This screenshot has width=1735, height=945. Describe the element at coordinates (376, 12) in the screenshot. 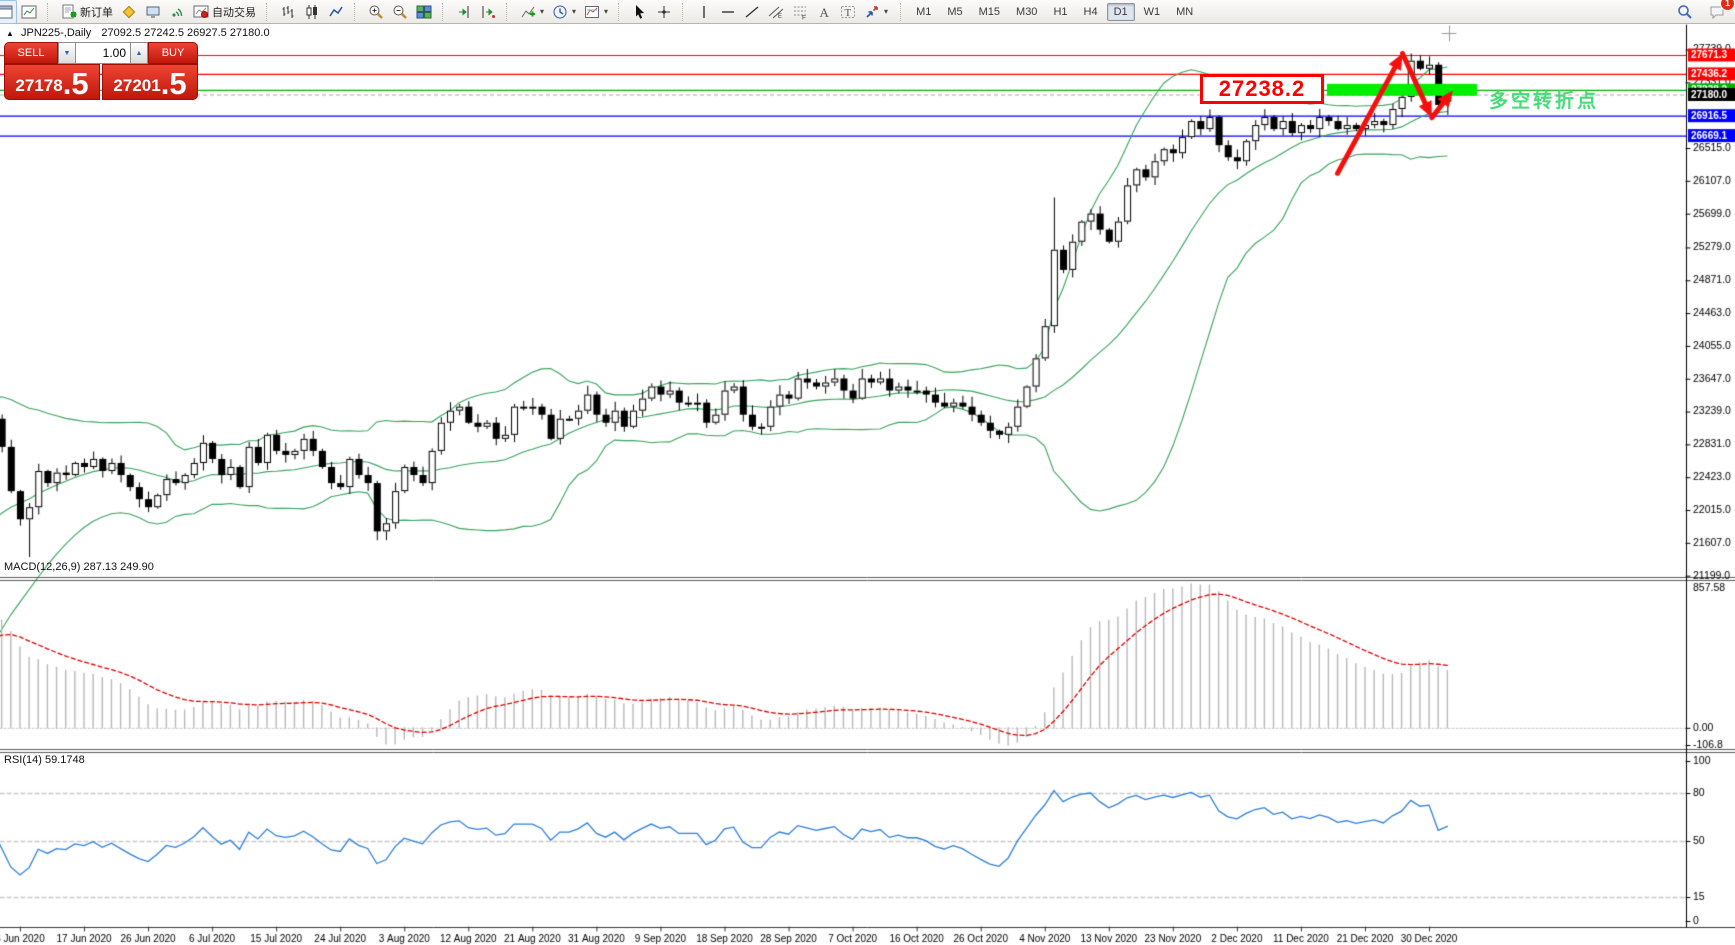

I see `zoom-in-icon` at that location.